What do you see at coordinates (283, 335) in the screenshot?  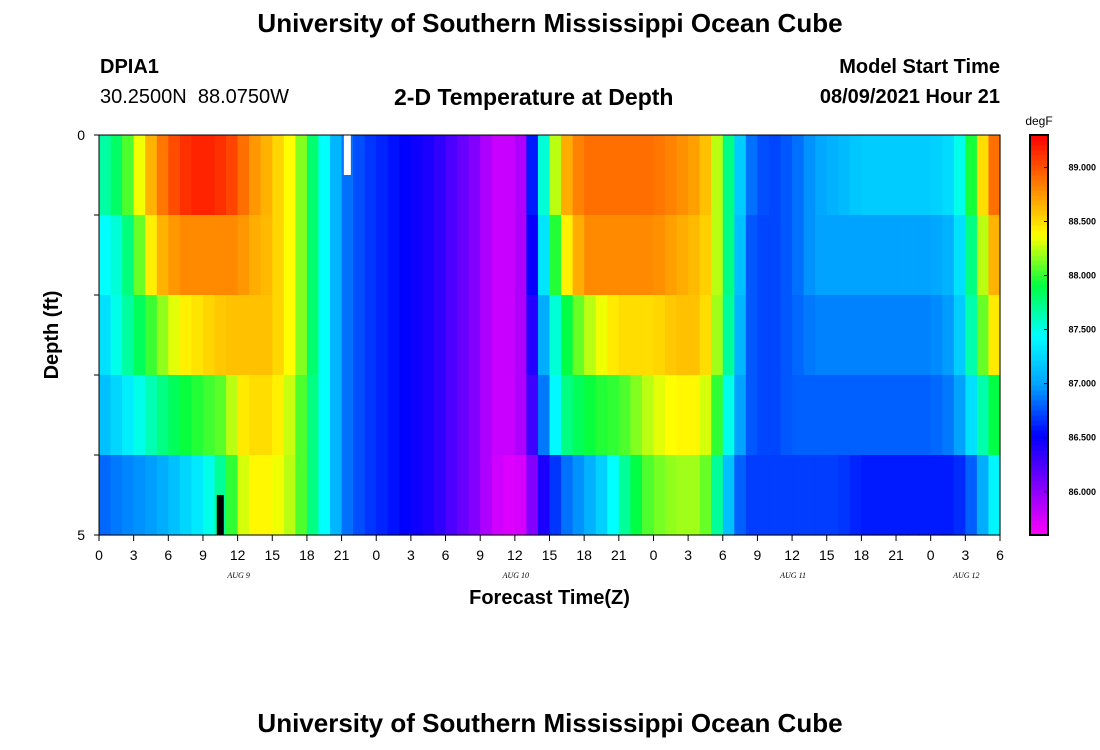 I see `heatmap-markers` at bounding box center [283, 335].